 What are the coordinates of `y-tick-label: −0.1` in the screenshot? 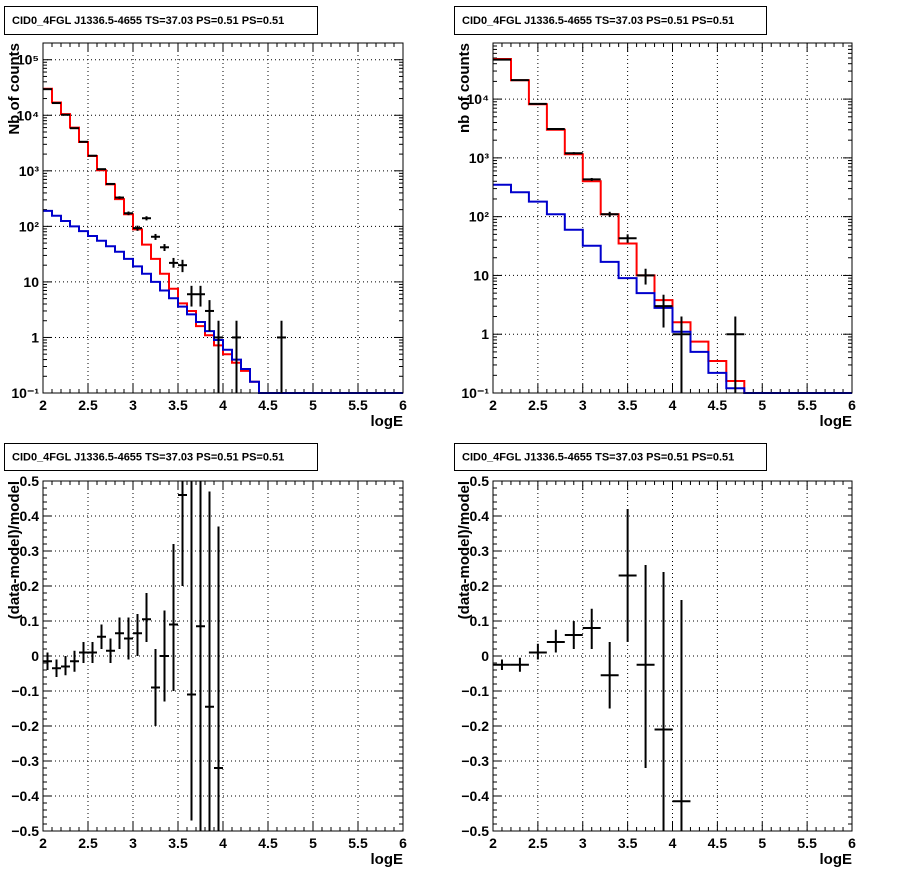 It's located at (475, 691).